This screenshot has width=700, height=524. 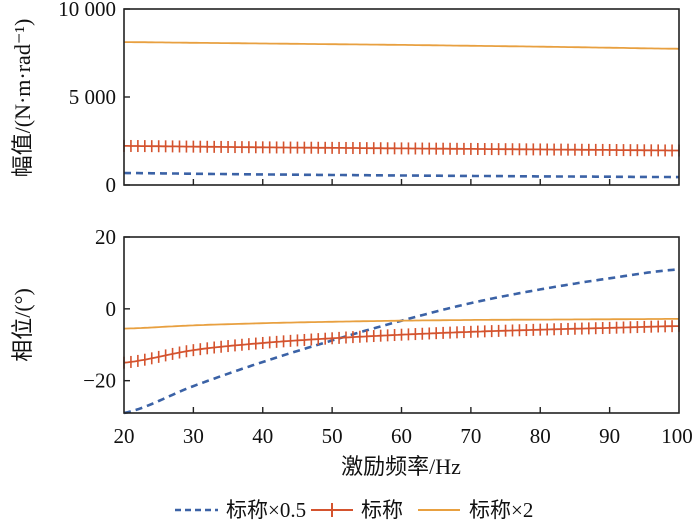 I want to click on legend-item-double: 标称×2, so click(x=475, y=510).